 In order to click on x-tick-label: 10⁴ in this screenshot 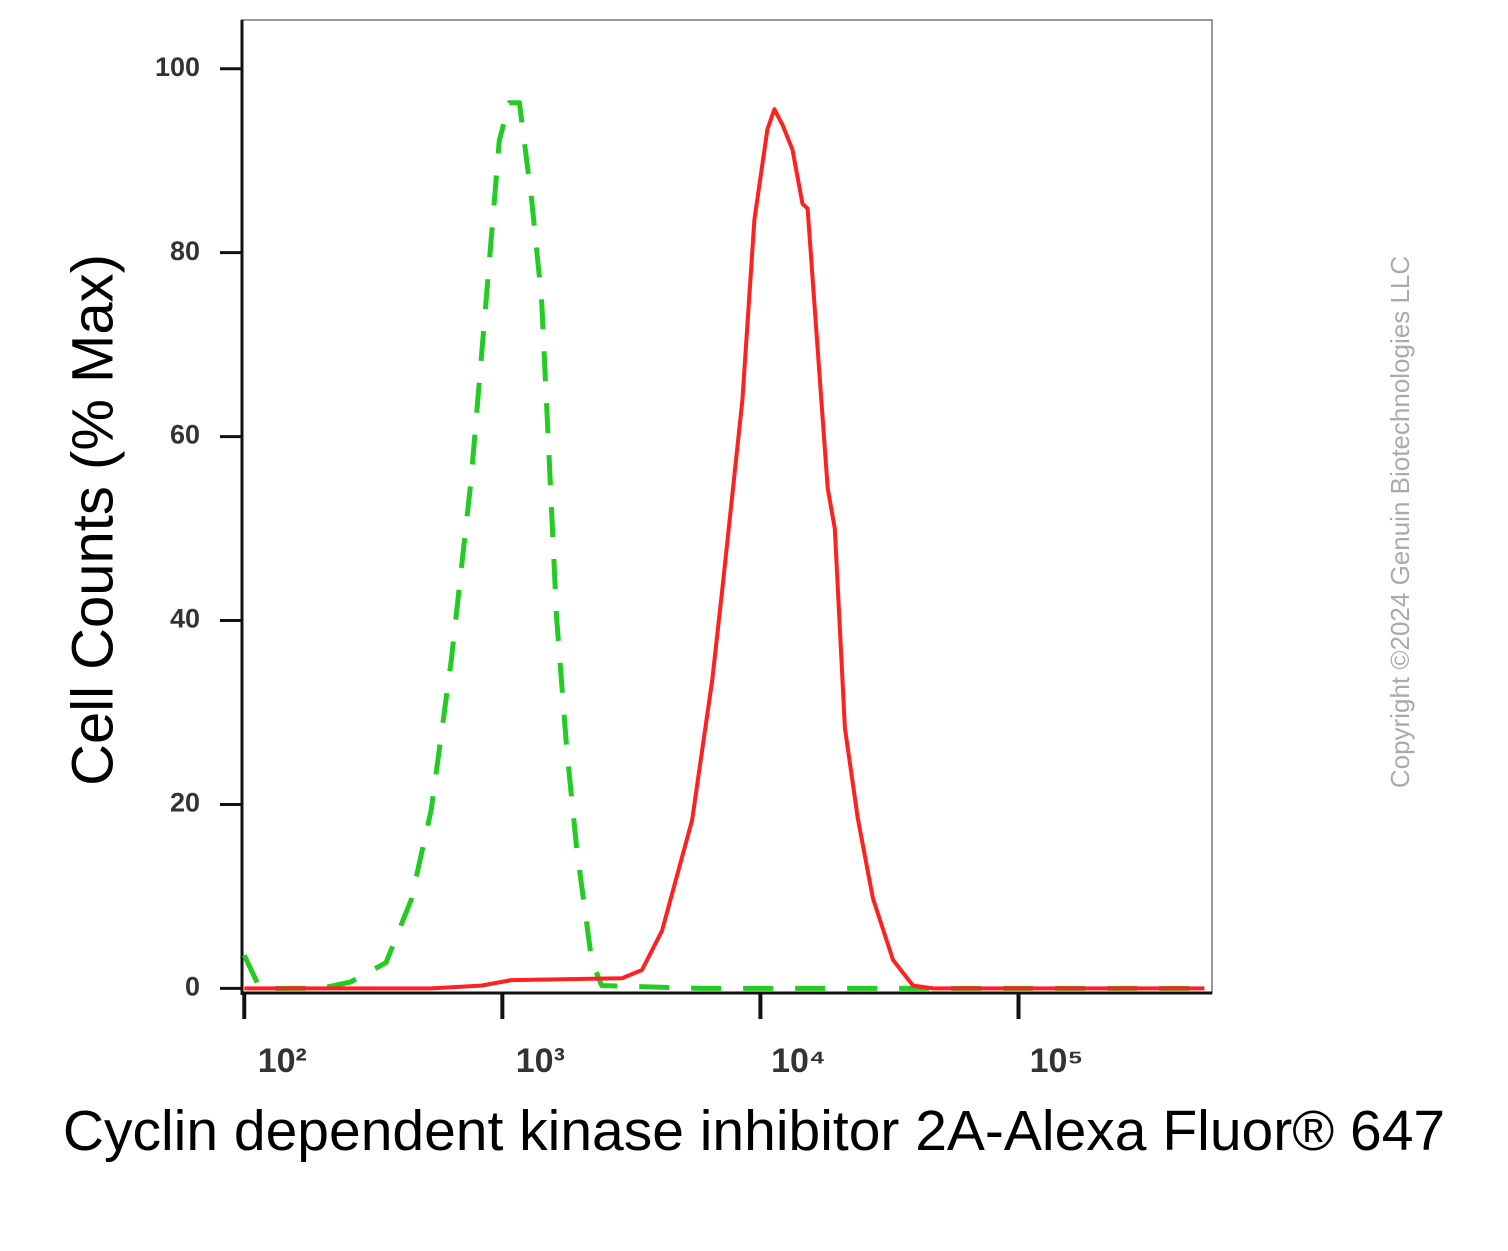, I will do `click(798, 1061)`.